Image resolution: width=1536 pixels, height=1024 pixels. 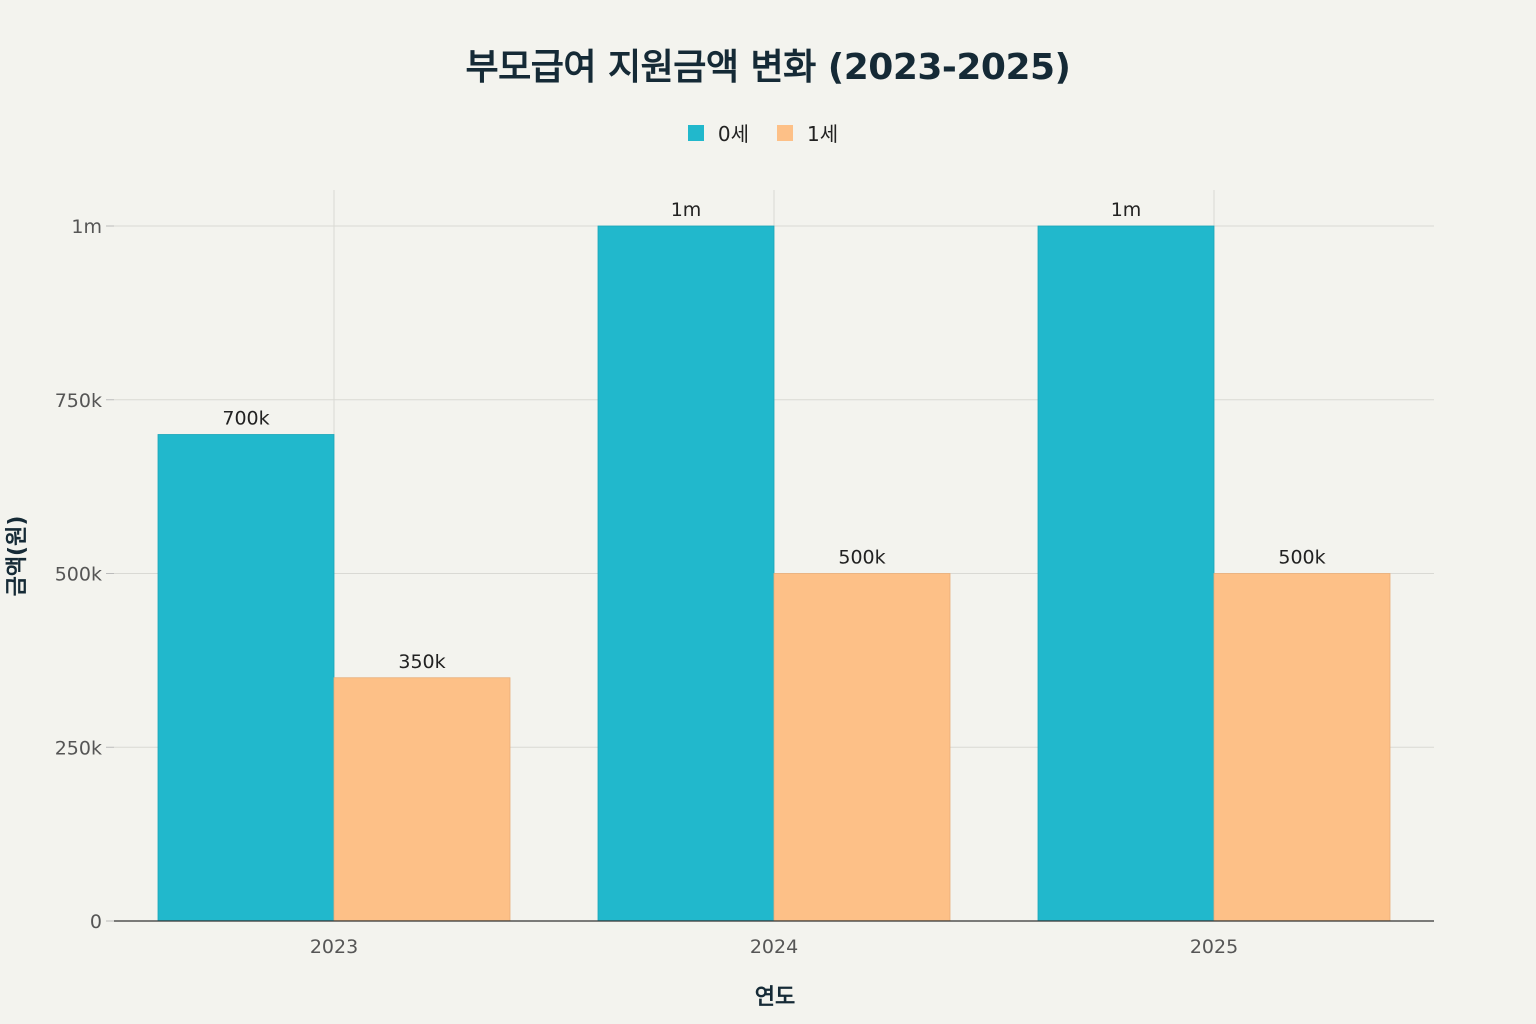 I want to click on bar-0세-2025, so click(x=1126, y=573).